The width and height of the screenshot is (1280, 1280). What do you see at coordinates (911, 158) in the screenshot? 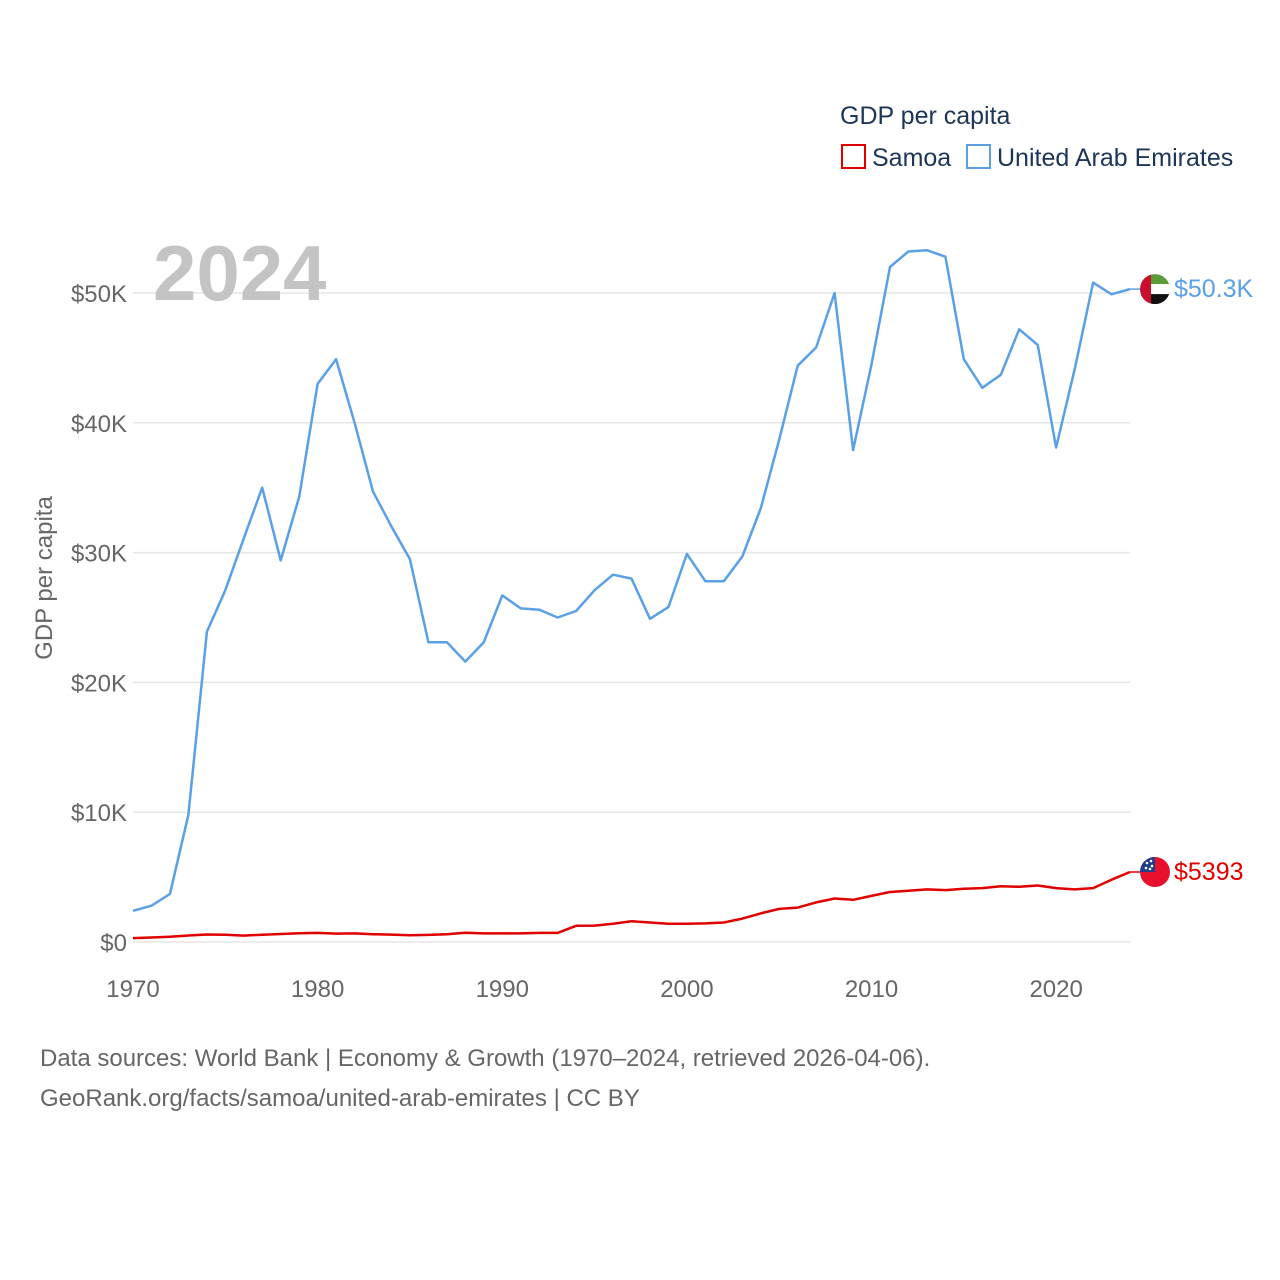
I see `legend-label-samoa: Samoa` at bounding box center [911, 158].